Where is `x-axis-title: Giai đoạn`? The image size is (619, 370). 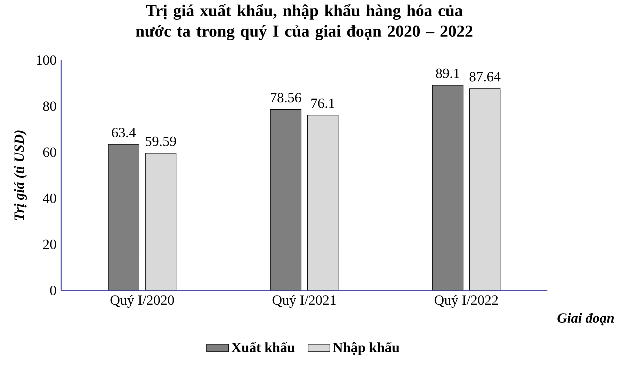
x-axis-title: Giai đoạn is located at coordinates (586, 319).